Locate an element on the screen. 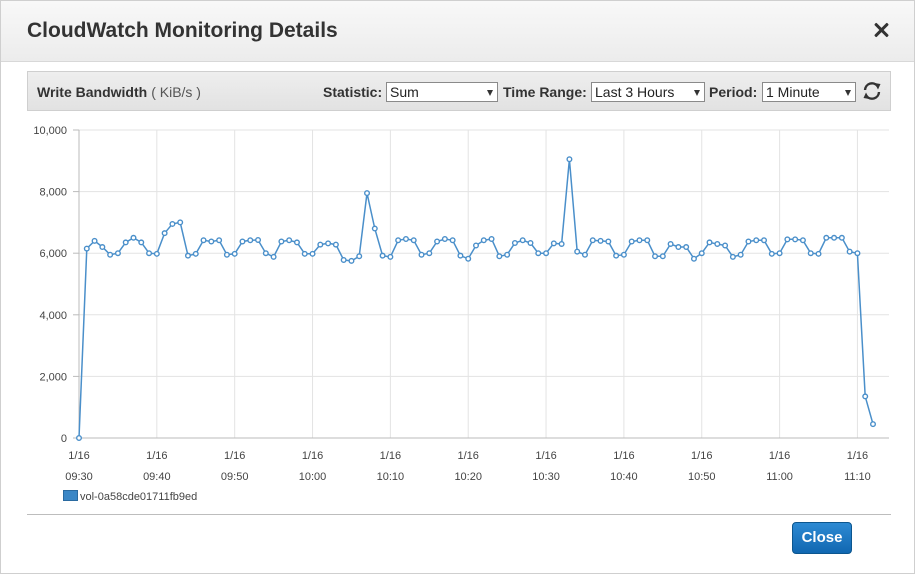 The width and height of the screenshot is (915, 574). y-tick-label: 10,000 is located at coordinates (50, 131).